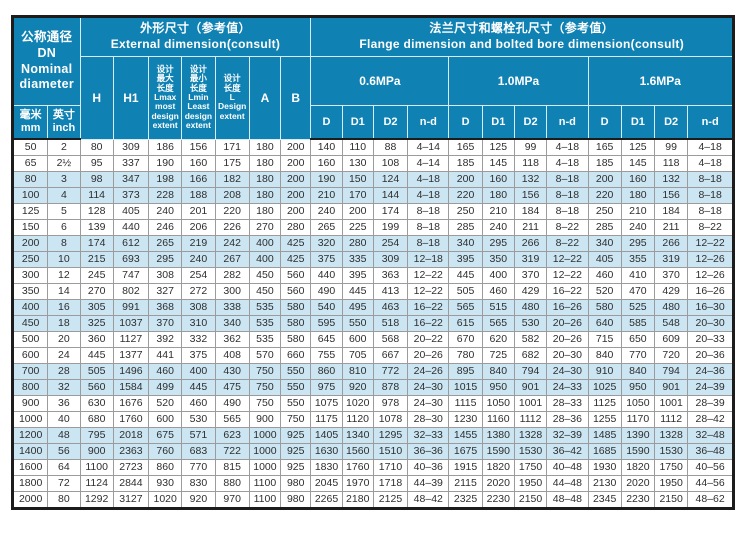 The image size is (749, 538). I want to click on external-dimension-group-header: 外形尺寸（参考值） External dimension(consult), so click(195, 36).